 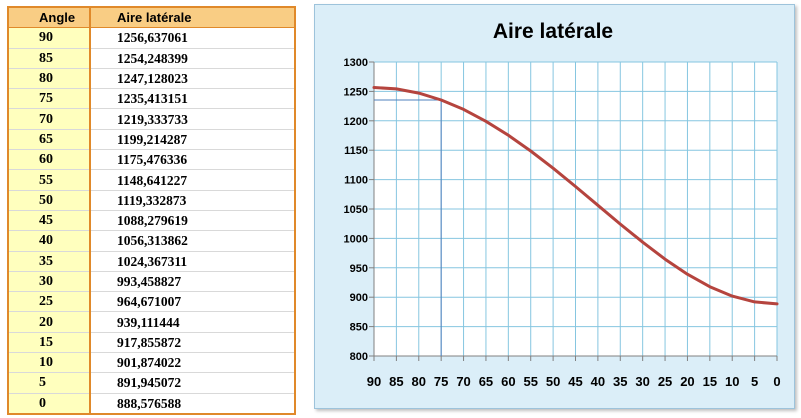 What do you see at coordinates (49, 200) in the screenshot?
I see `cell-angle: 50` at bounding box center [49, 200].